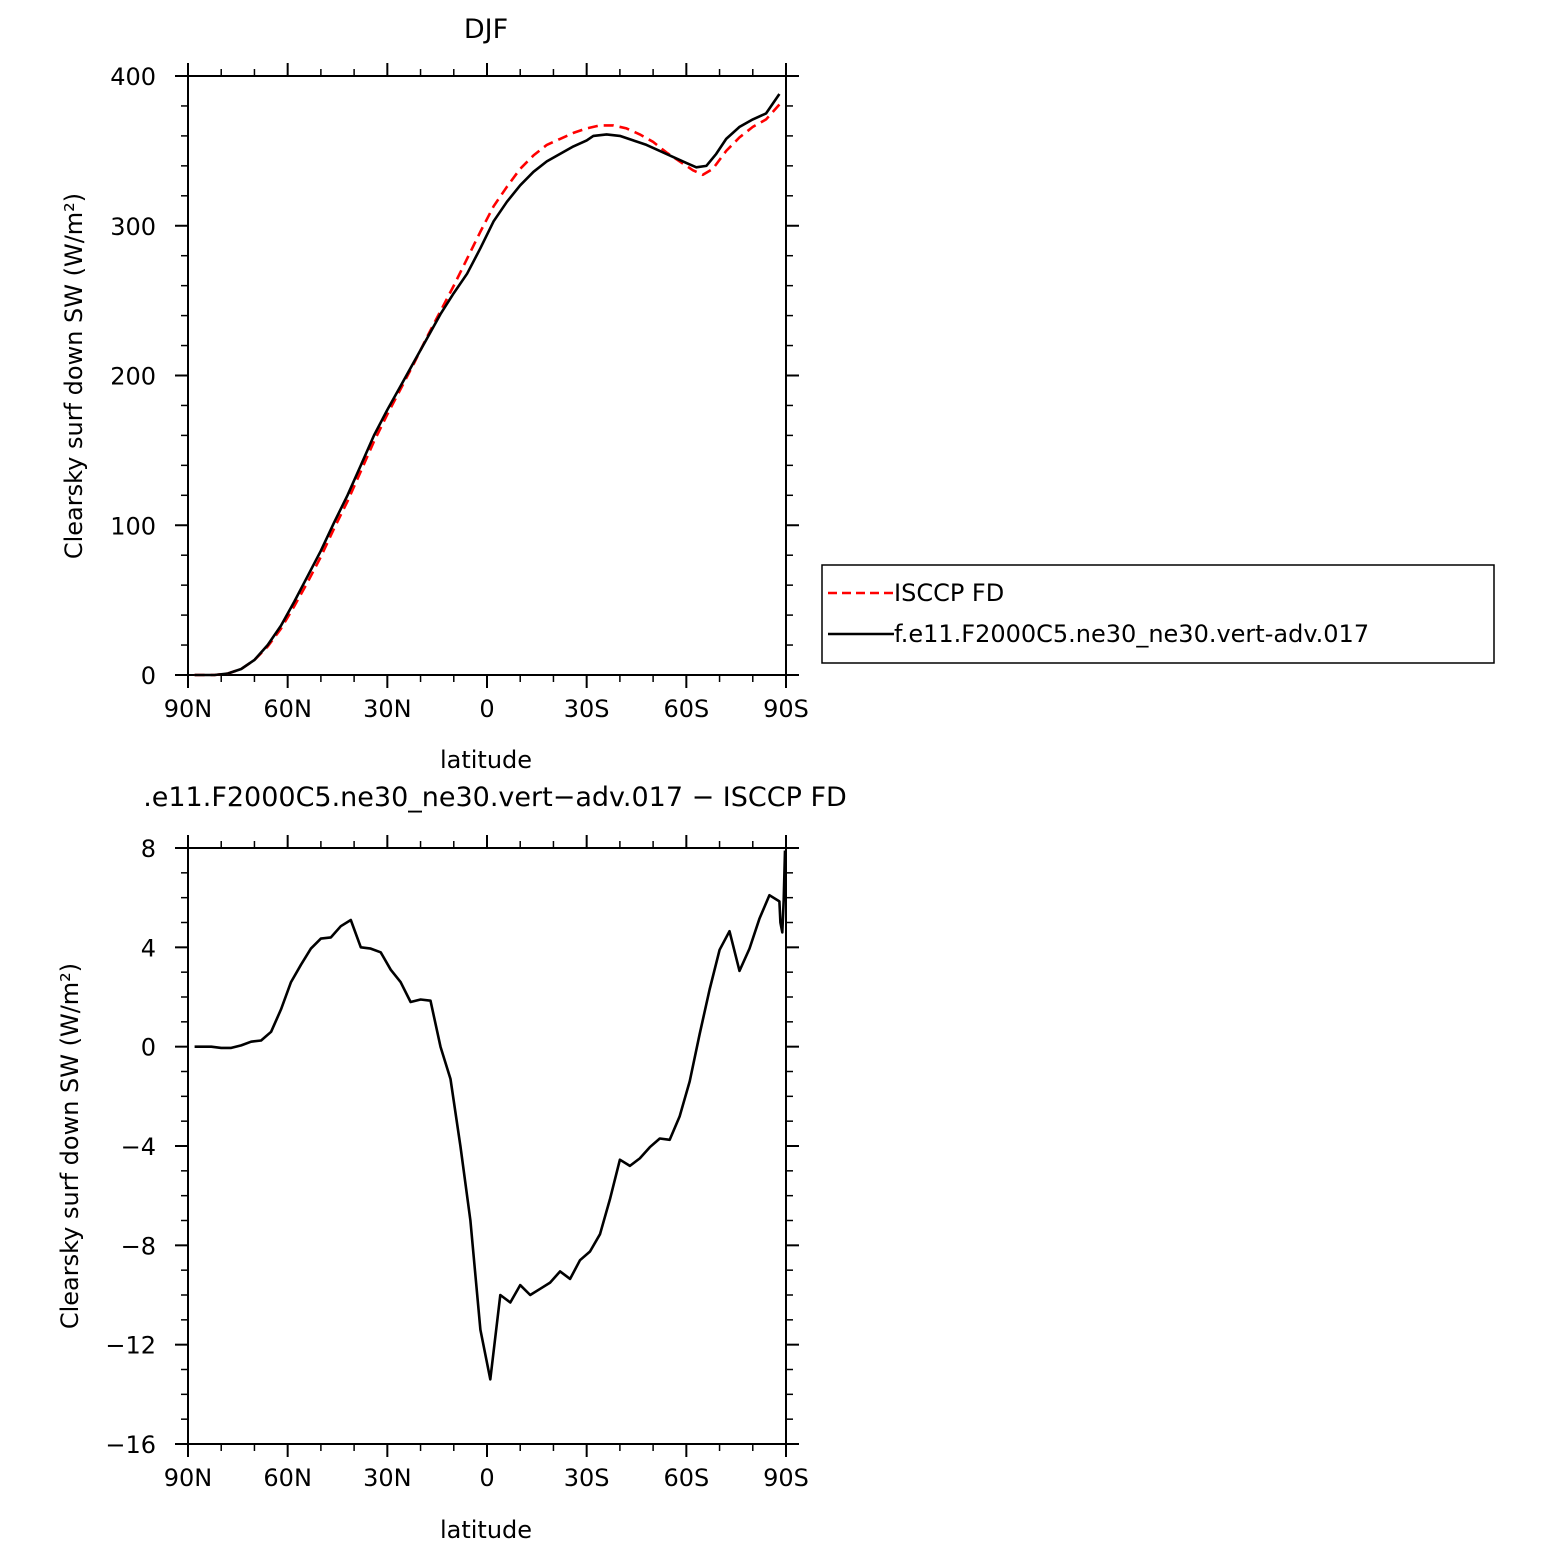 The width and height of the screenshot is (1552, 1558). What do you see at coordinates (490, 1115) in the screenshot?
I see `bottom-series-difference-line` at bounding box center [490, 1115].